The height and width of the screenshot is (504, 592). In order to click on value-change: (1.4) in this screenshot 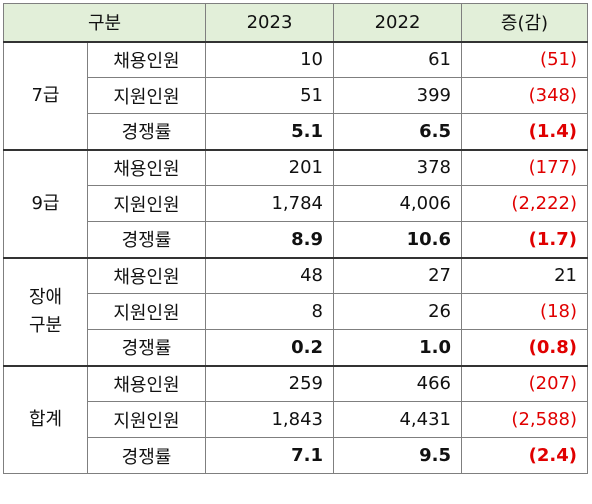, I will do `click(524, 132)`.